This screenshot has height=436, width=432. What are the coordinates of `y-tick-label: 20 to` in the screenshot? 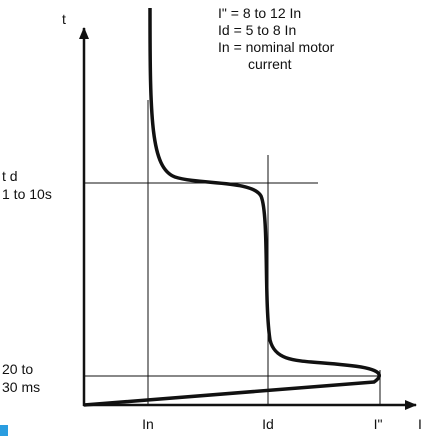 It's located at (17, 369).